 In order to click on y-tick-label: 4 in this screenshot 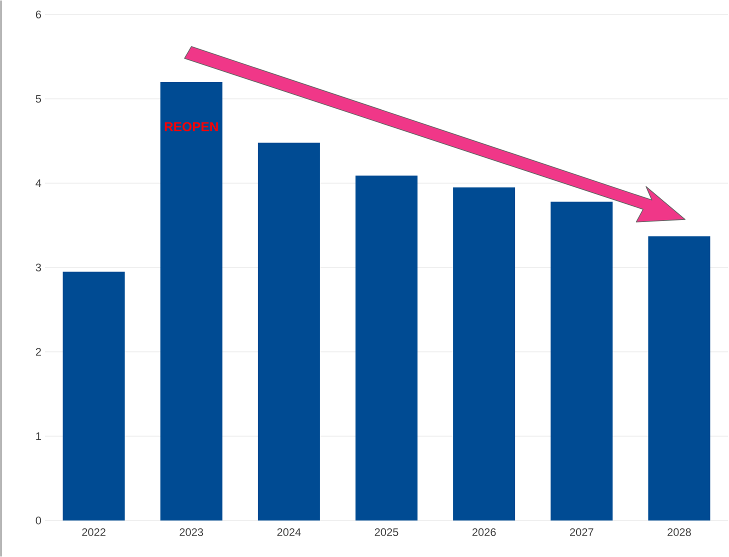, I will do `click(39, 183)`.